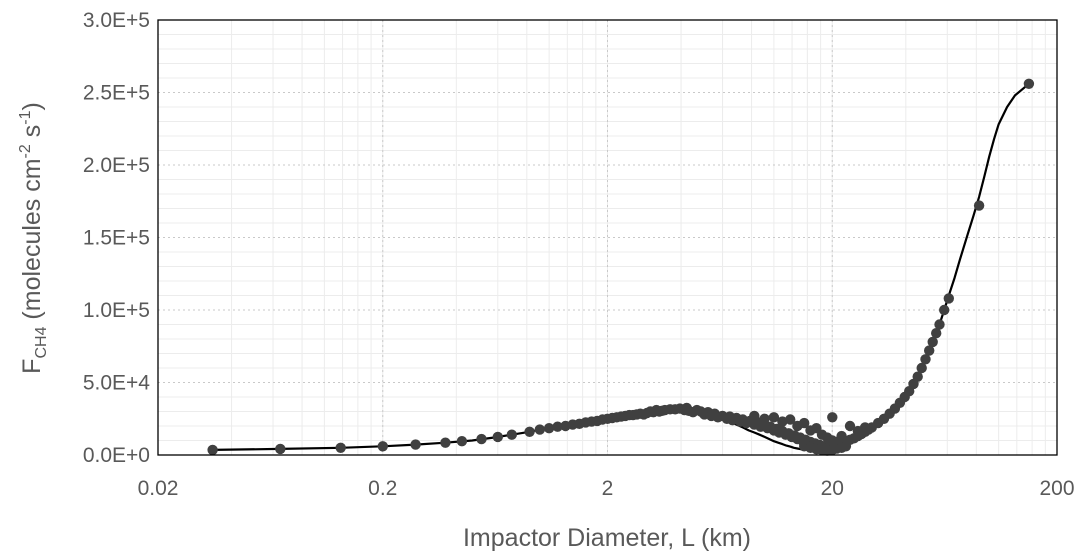 This screenshot has width=1078, height=555. I want to click on x-axis-title: Impactor Diameter, L (km), so click(607, 538).